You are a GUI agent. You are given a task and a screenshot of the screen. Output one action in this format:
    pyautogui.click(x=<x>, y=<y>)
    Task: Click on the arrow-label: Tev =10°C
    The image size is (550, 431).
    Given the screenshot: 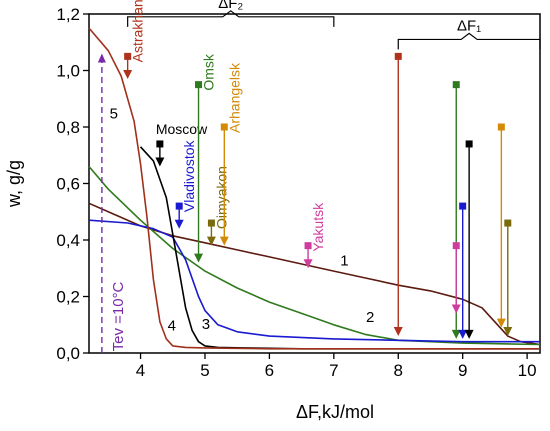 What is the action you would take?
    pyautogui.click(x=118, y=316)
    